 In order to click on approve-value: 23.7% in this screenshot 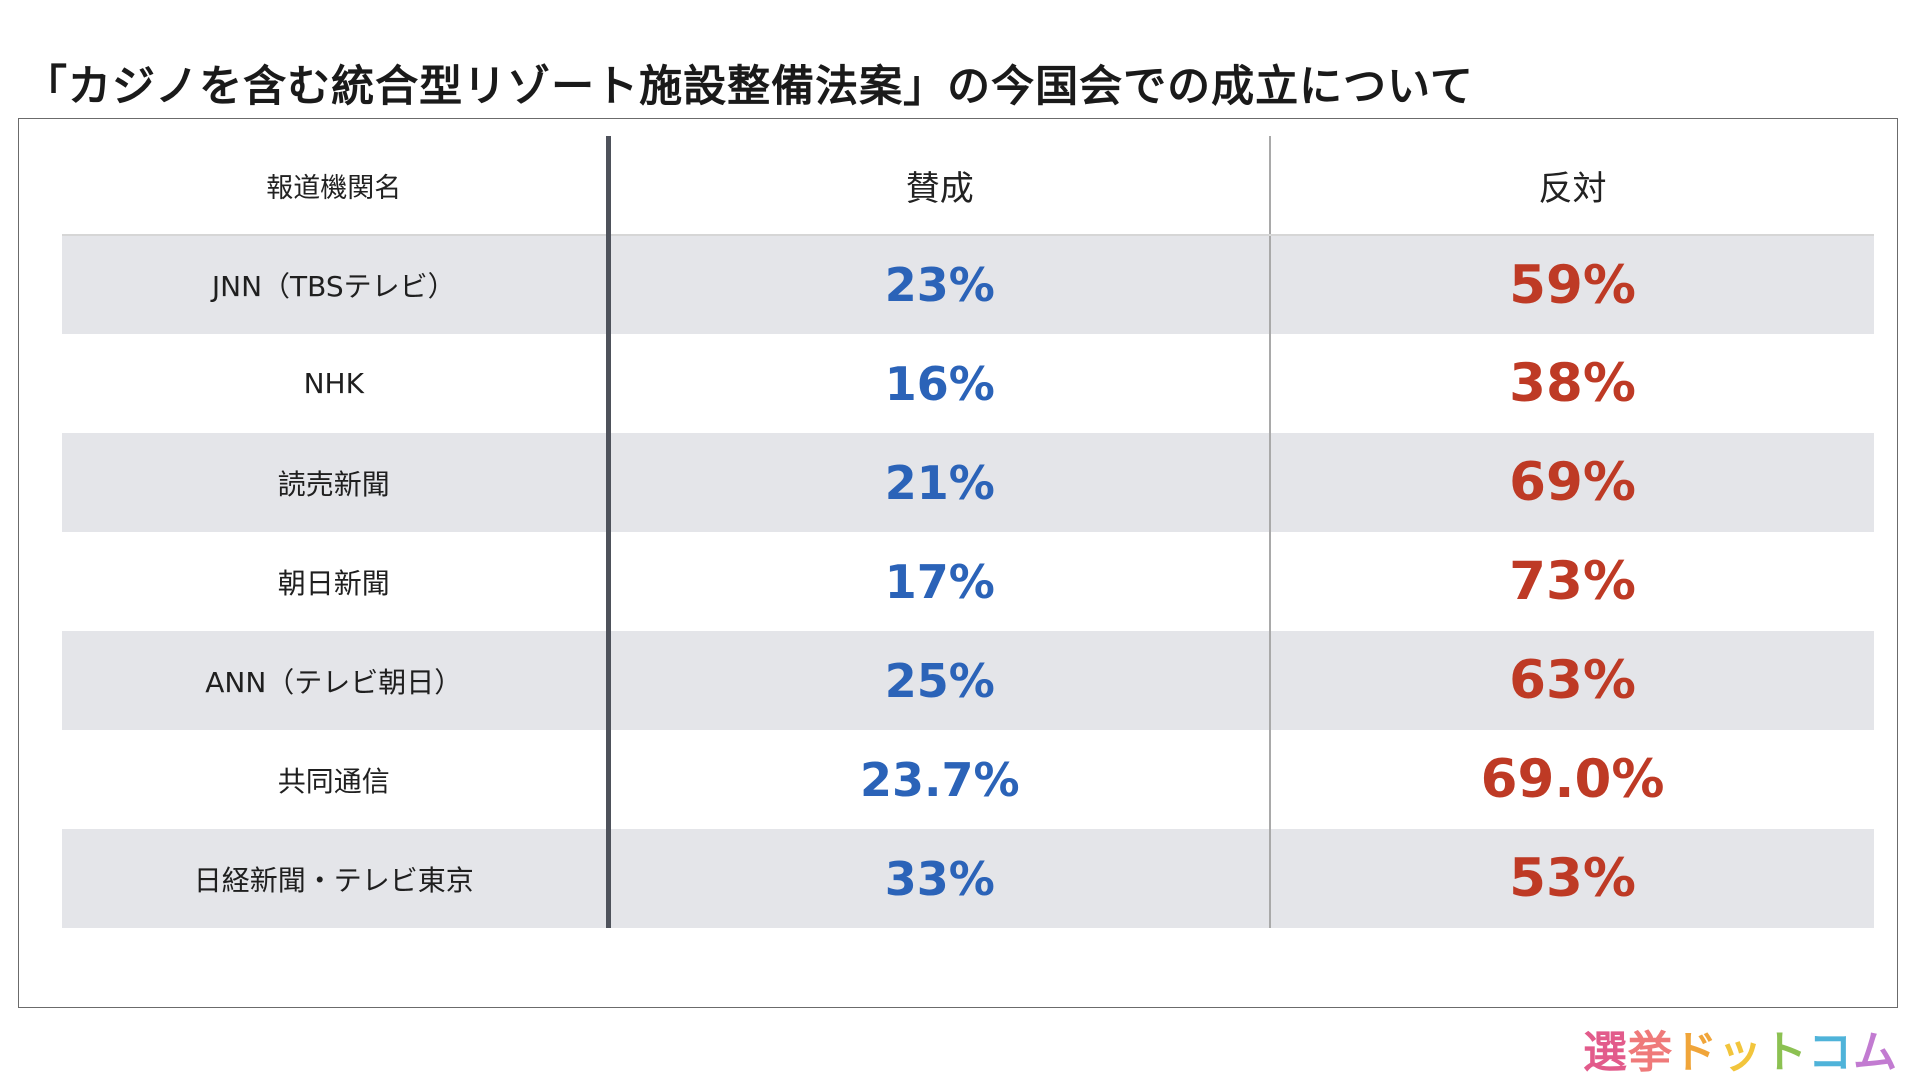, I will do `click(939, 779)`.